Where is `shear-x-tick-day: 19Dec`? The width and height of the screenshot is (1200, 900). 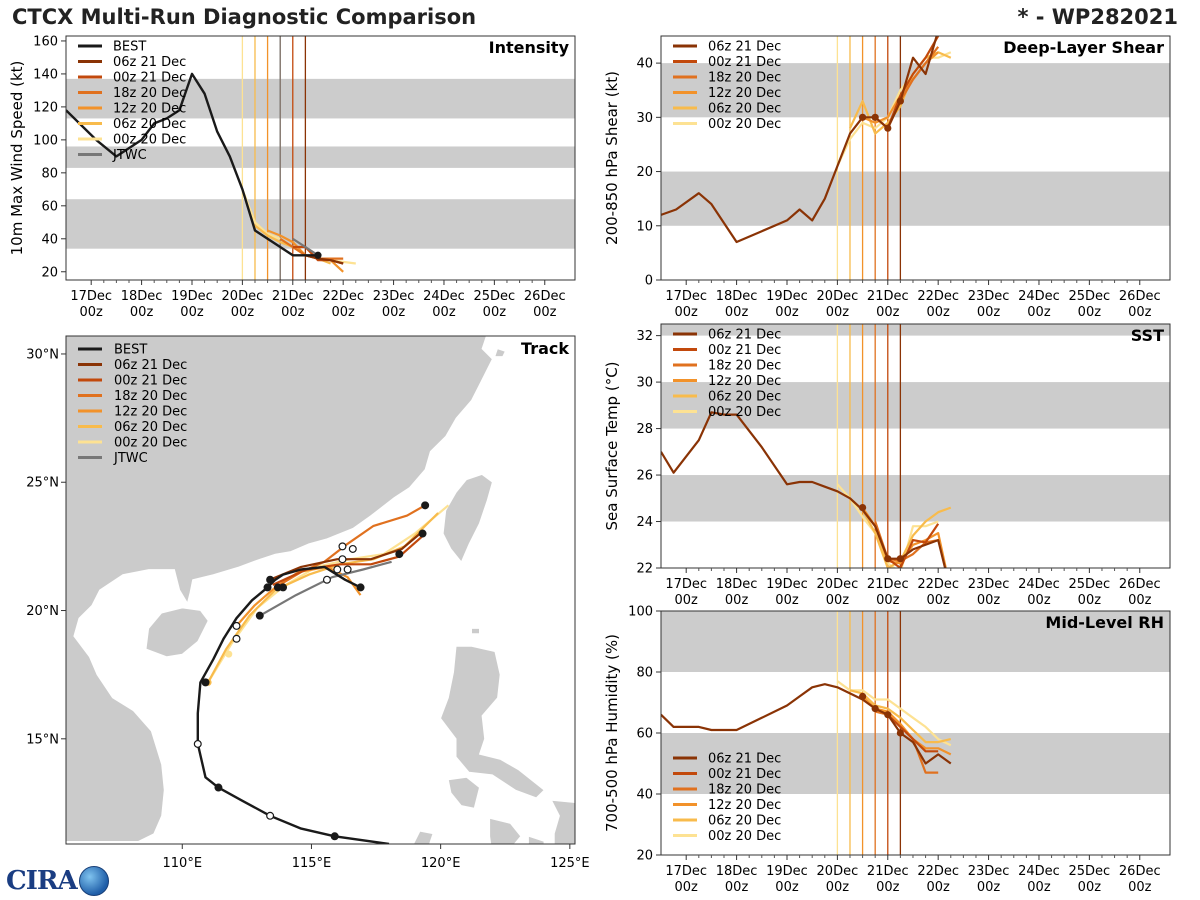 shear-x-tick-day: 19Dec is located at coordinates (787, 296).